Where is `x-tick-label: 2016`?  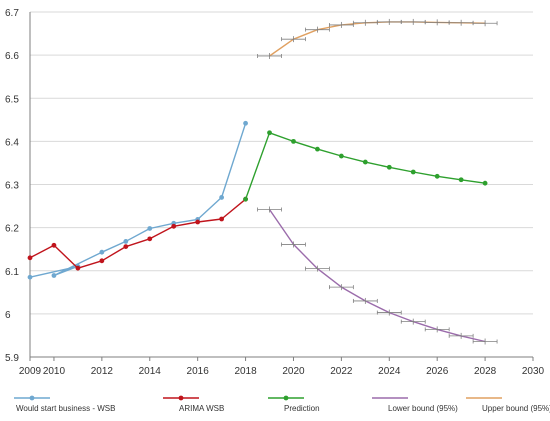 x-tick-label: 2016 is located at coordinates (198, 371).